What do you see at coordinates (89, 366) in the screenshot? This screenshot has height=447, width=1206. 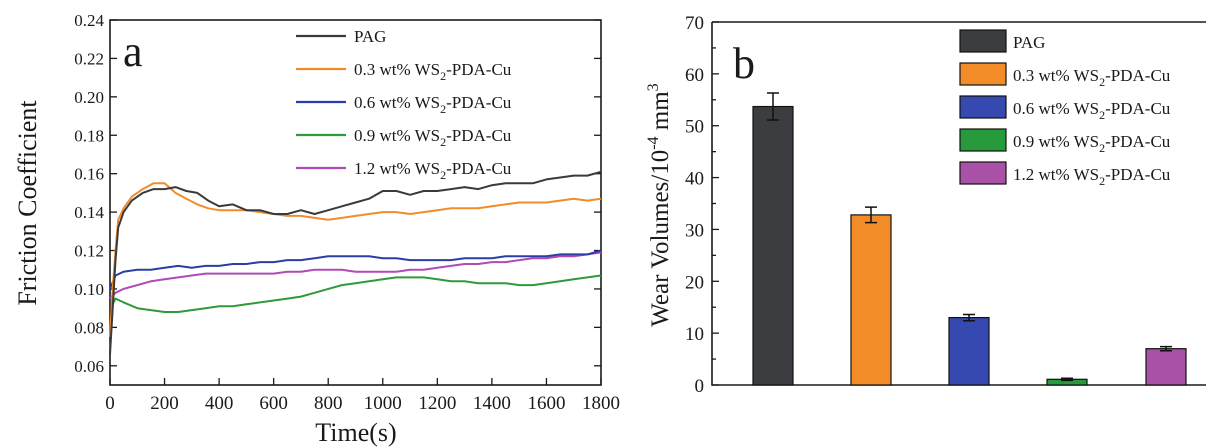 I see `y-tick-label: 0.06` at bounding box center [89, 366].